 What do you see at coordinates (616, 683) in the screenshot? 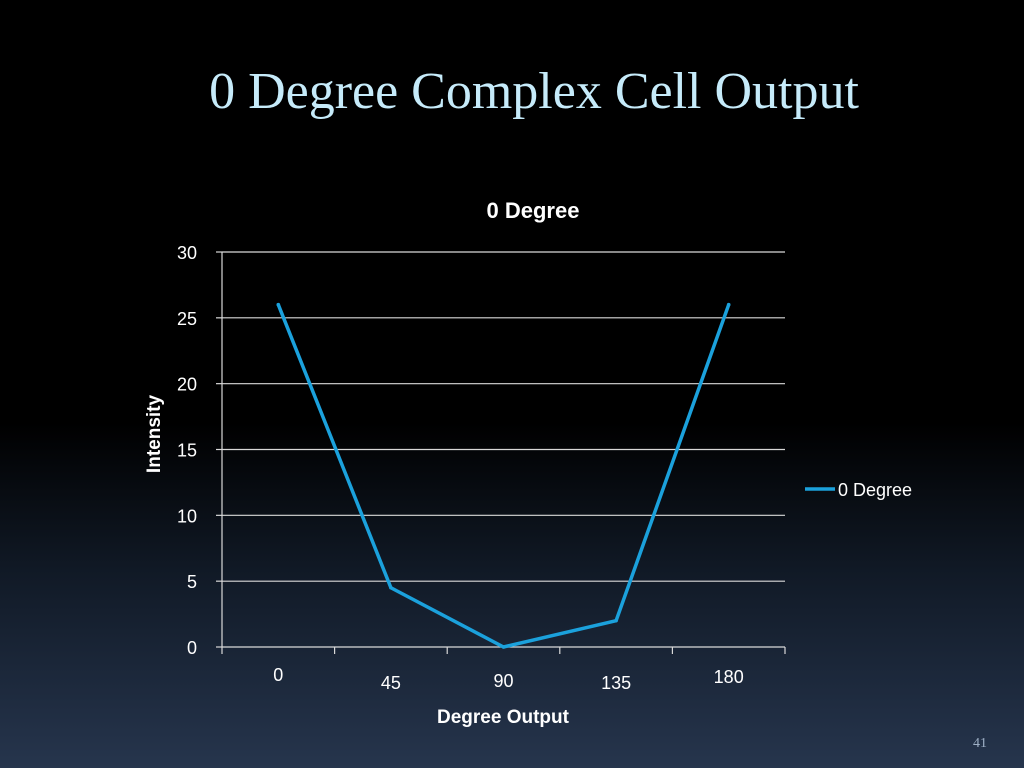
I see `x-tick-label: 135` at bounding box center [616, 683].